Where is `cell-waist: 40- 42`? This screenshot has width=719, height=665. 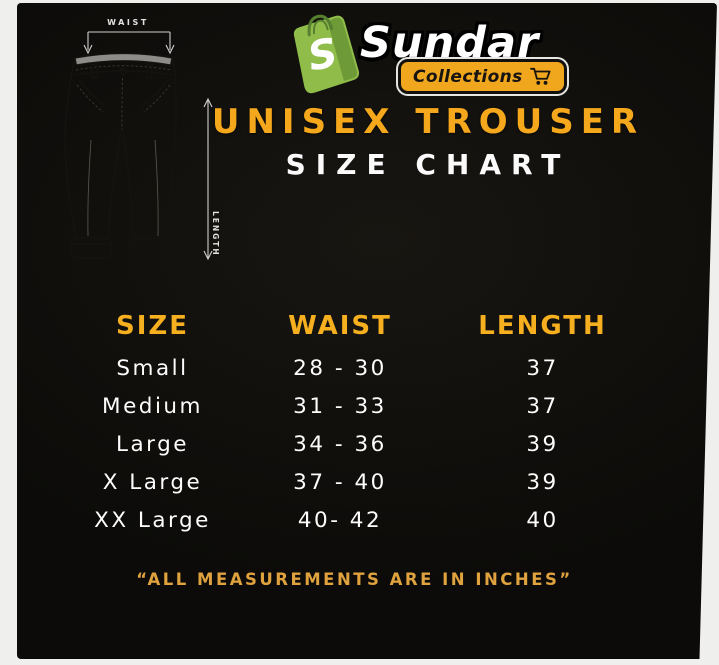
cell-waist: 40- 42 is located at coordinates (340, 520).